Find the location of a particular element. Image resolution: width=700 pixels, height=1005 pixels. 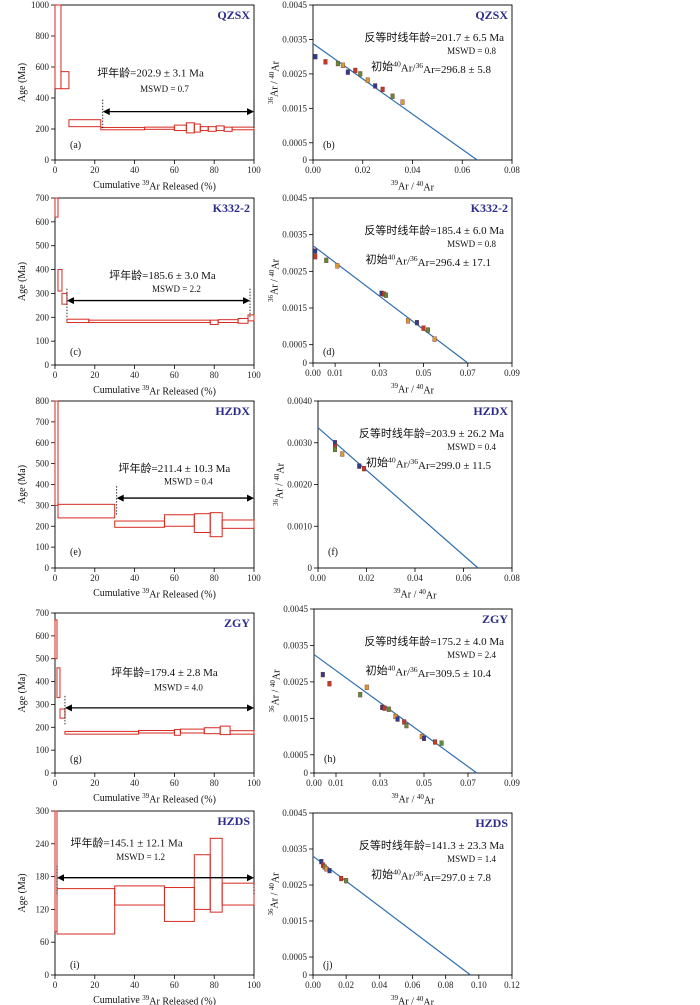

x-tick-label: 40 is located at coordinates (135, 783).